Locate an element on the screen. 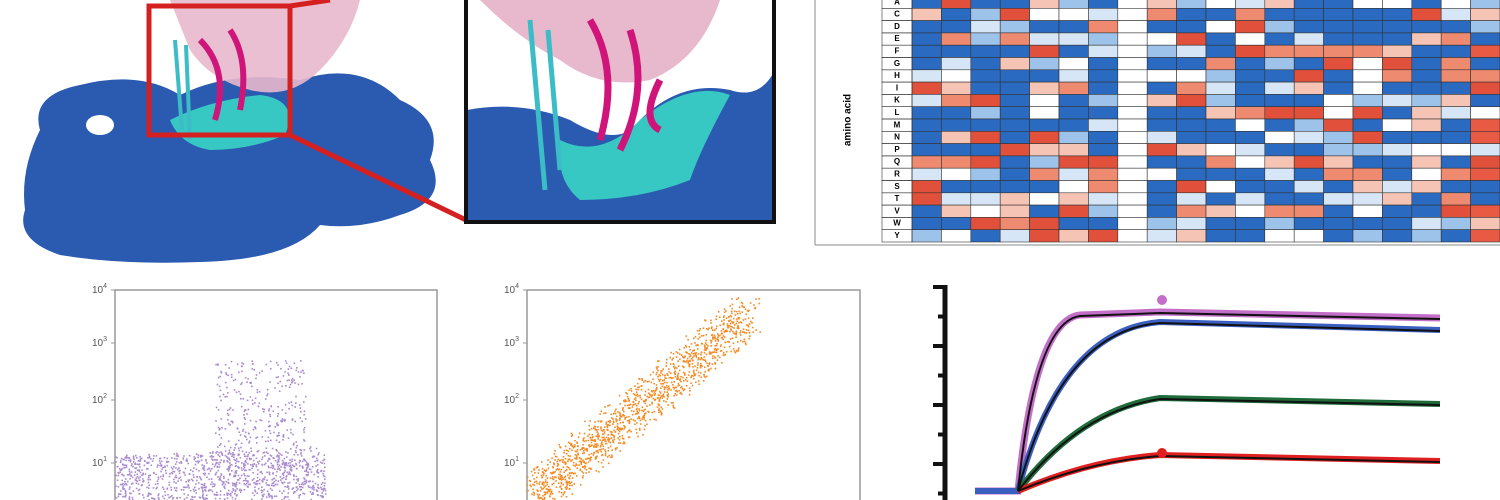  tick-base: 10 is located at coordinates (510, 343).